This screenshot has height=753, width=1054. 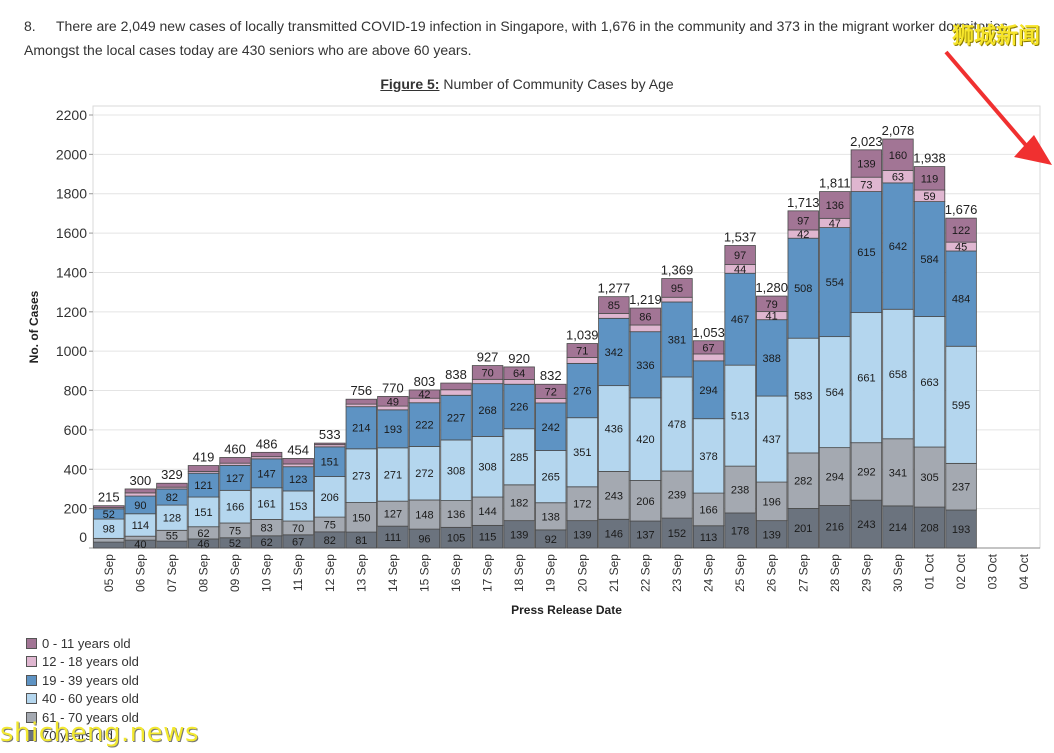 I want to click on segment-label: 178, so click(x=740, y=531).